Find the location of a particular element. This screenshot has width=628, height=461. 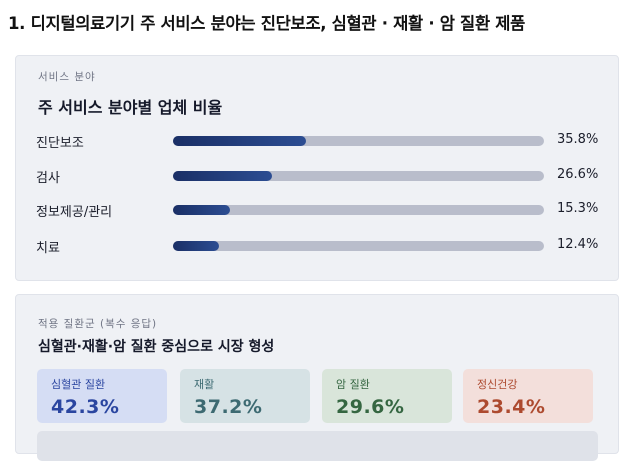

value-label: 15.3% is located at coordinates (578, 208).